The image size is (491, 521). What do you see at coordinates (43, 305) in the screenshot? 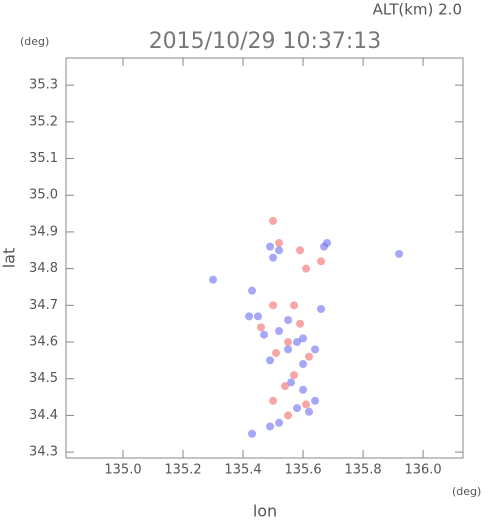
I see `y-tick-label: 34.7` at bounding box center [43, 305].